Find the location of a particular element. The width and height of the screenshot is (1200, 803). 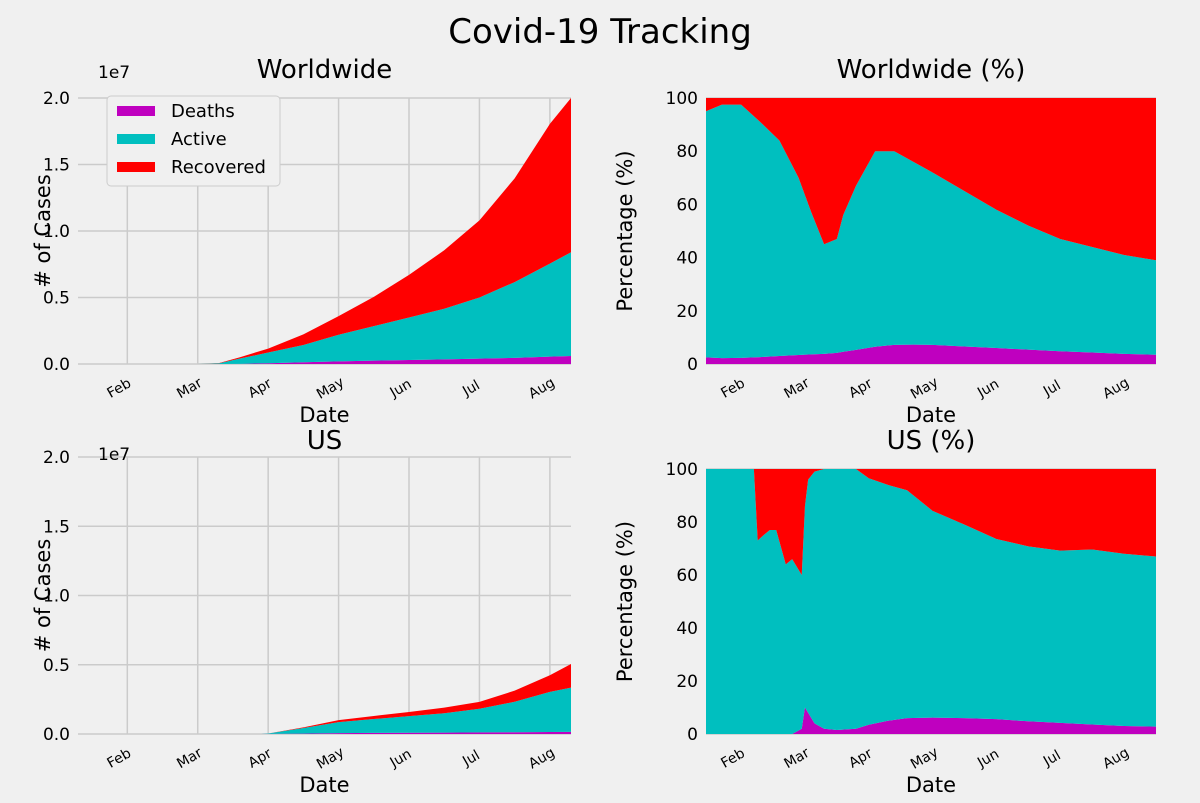

legend-label-deaths: Deaths is located at coordinates (203, 111).